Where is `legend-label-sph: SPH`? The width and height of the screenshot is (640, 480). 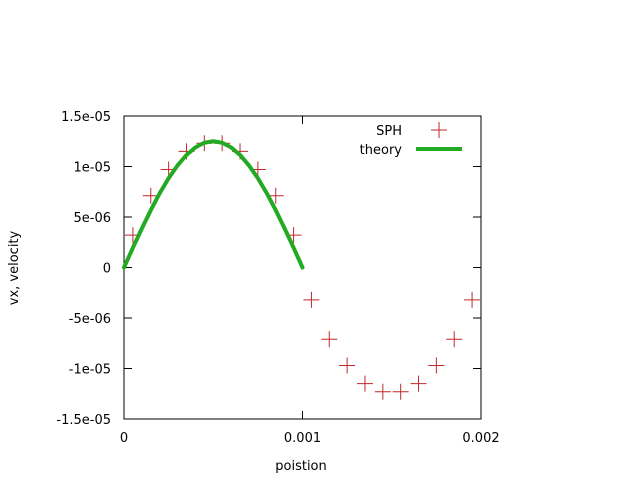 legend-label-sph: SPH is located at coordinates (389, 131).